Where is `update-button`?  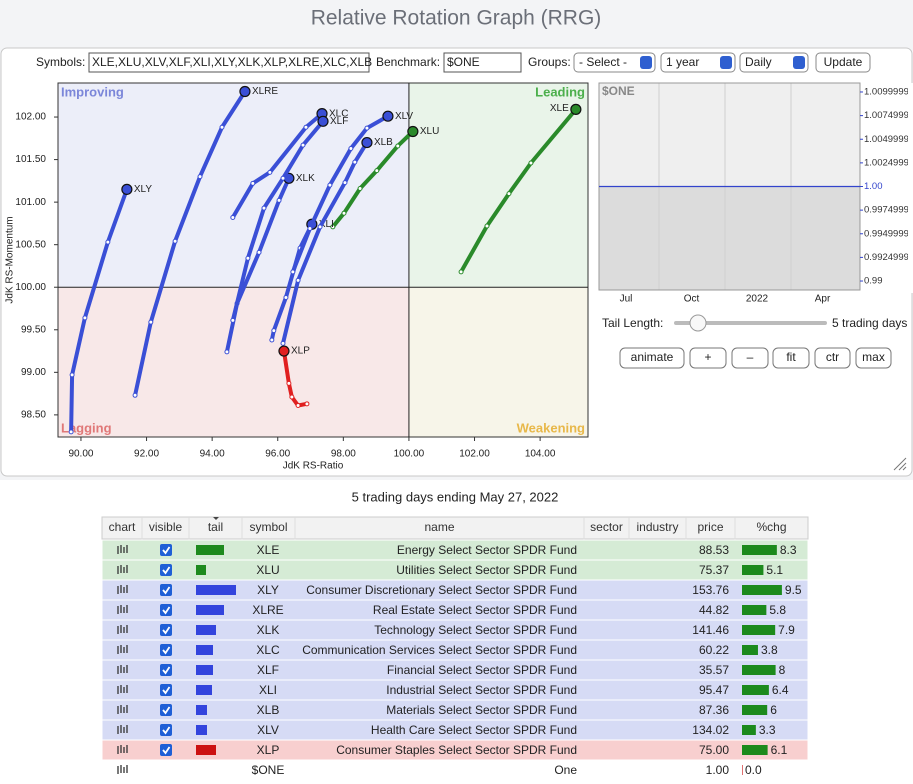 update-button is located at coordinates (843, 62).